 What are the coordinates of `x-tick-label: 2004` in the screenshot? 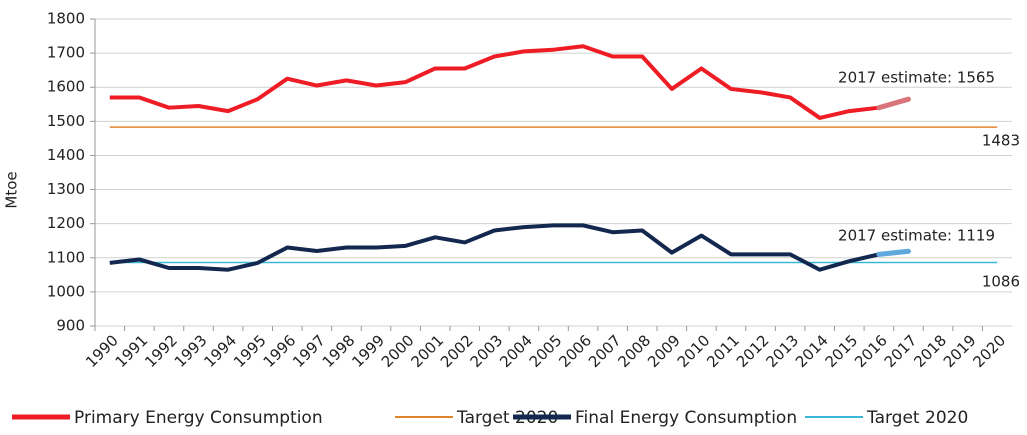 It's located at (516, 351).